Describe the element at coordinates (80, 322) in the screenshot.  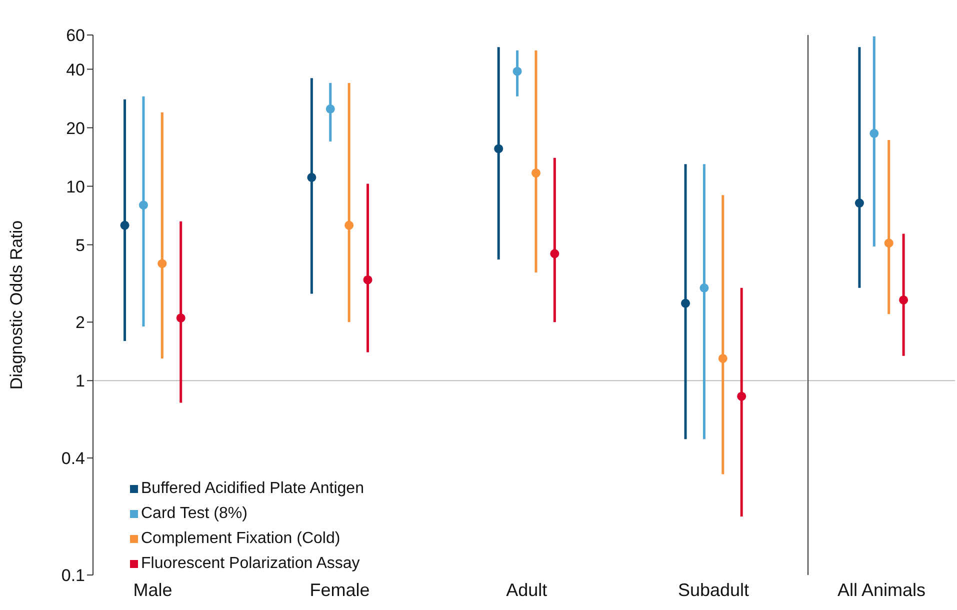
I see `y-tick-label: 2` at that location.